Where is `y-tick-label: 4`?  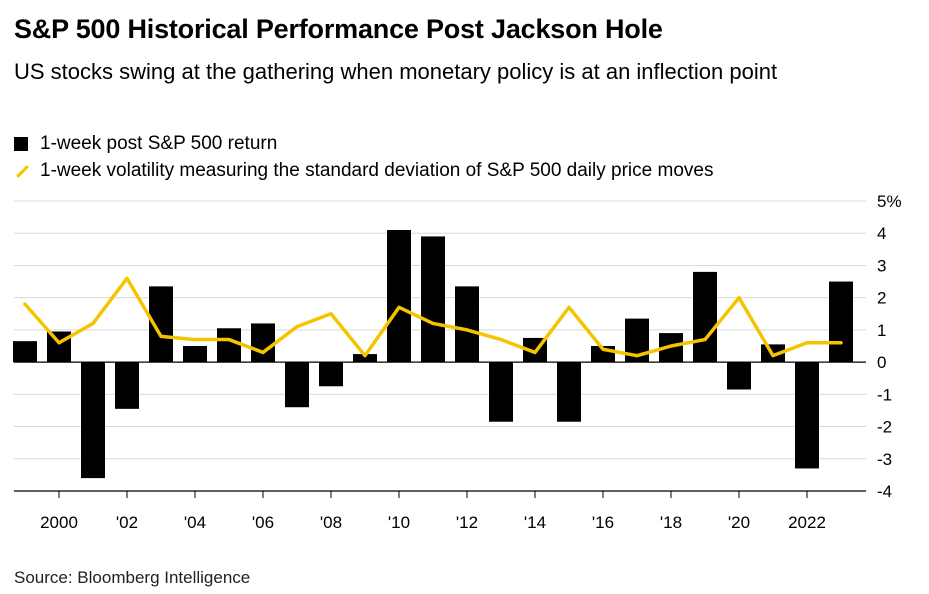
y-tick-label: 4 is located at coordinates (881, 233).